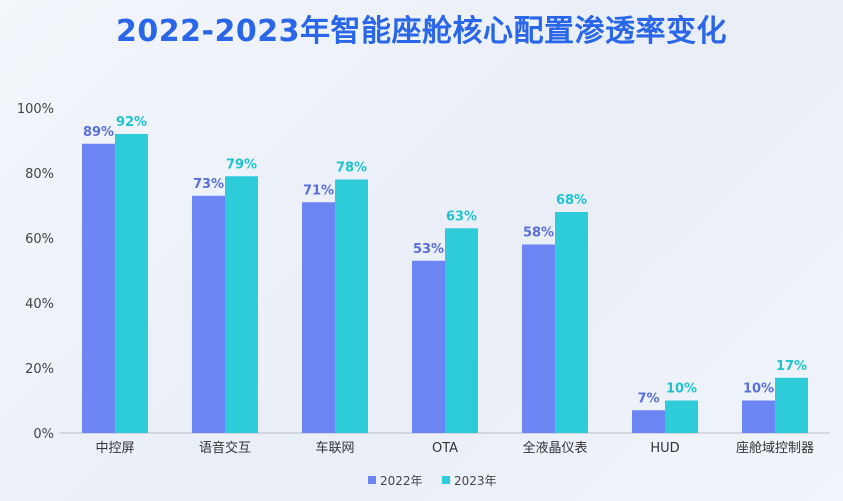 The width and height of the screenshot is (843, 501). What do you see at coordinates (39, 369) in the screenshot?
I see `y-tick-label: 20%` at bounding box center [39, 369].